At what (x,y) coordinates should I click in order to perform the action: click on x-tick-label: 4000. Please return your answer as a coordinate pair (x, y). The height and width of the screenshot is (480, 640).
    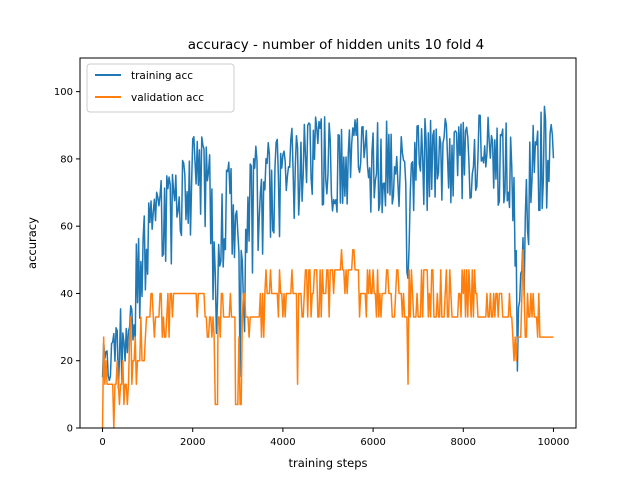
    Looking at the image, I should click on (282, 442).